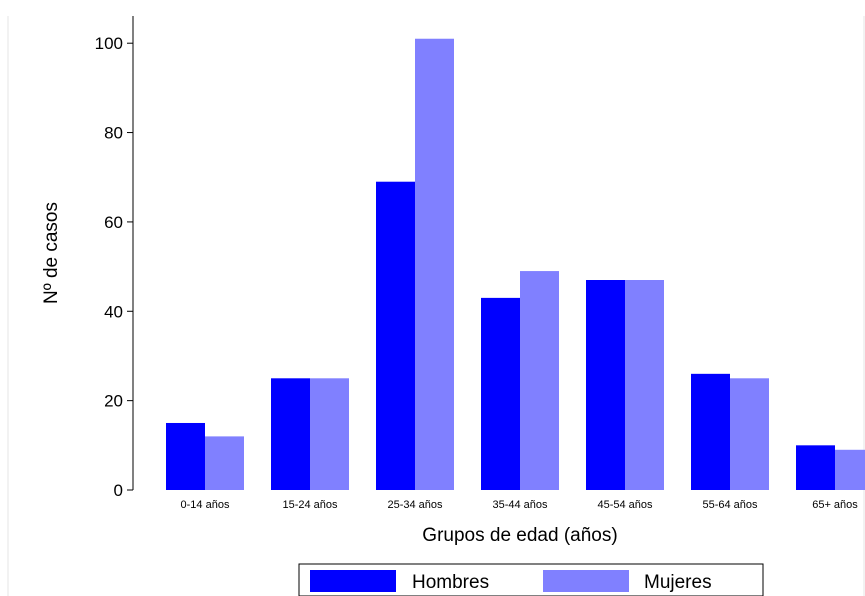 Image resolution: width=865 pixels, height=596 pixels. Describe the element at coordinates (678, 582) in the screenshot. I see `legend-label-mujeres: Mujeres` at that location.